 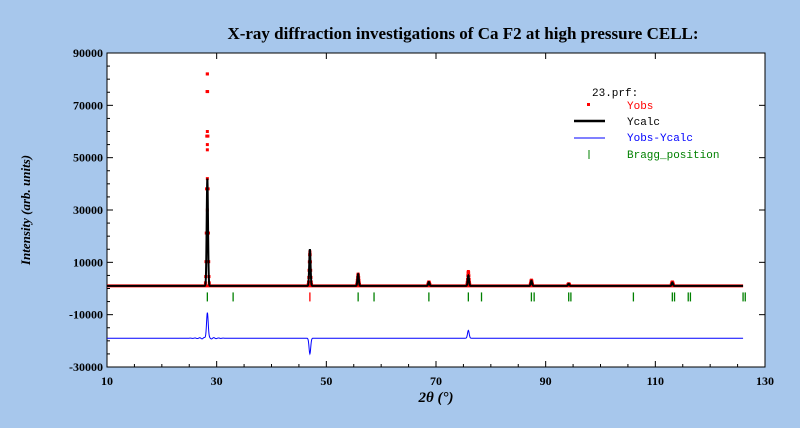 I want to click on x-tick-label: 90, so click(x=546, y=381).